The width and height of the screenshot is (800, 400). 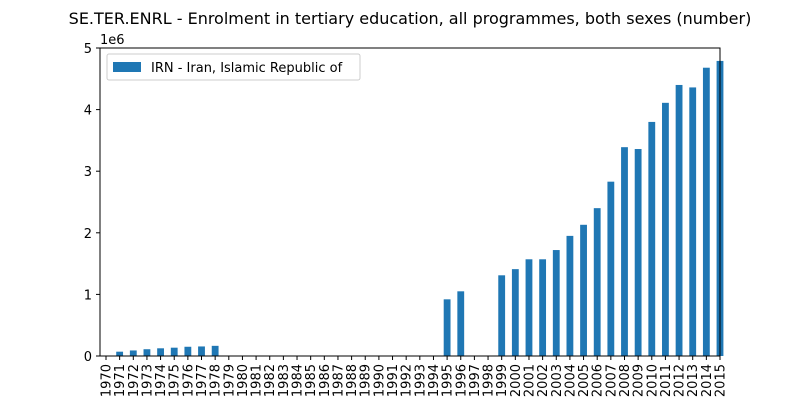 I want to click on bar-1999, so click(x=502, y=315).